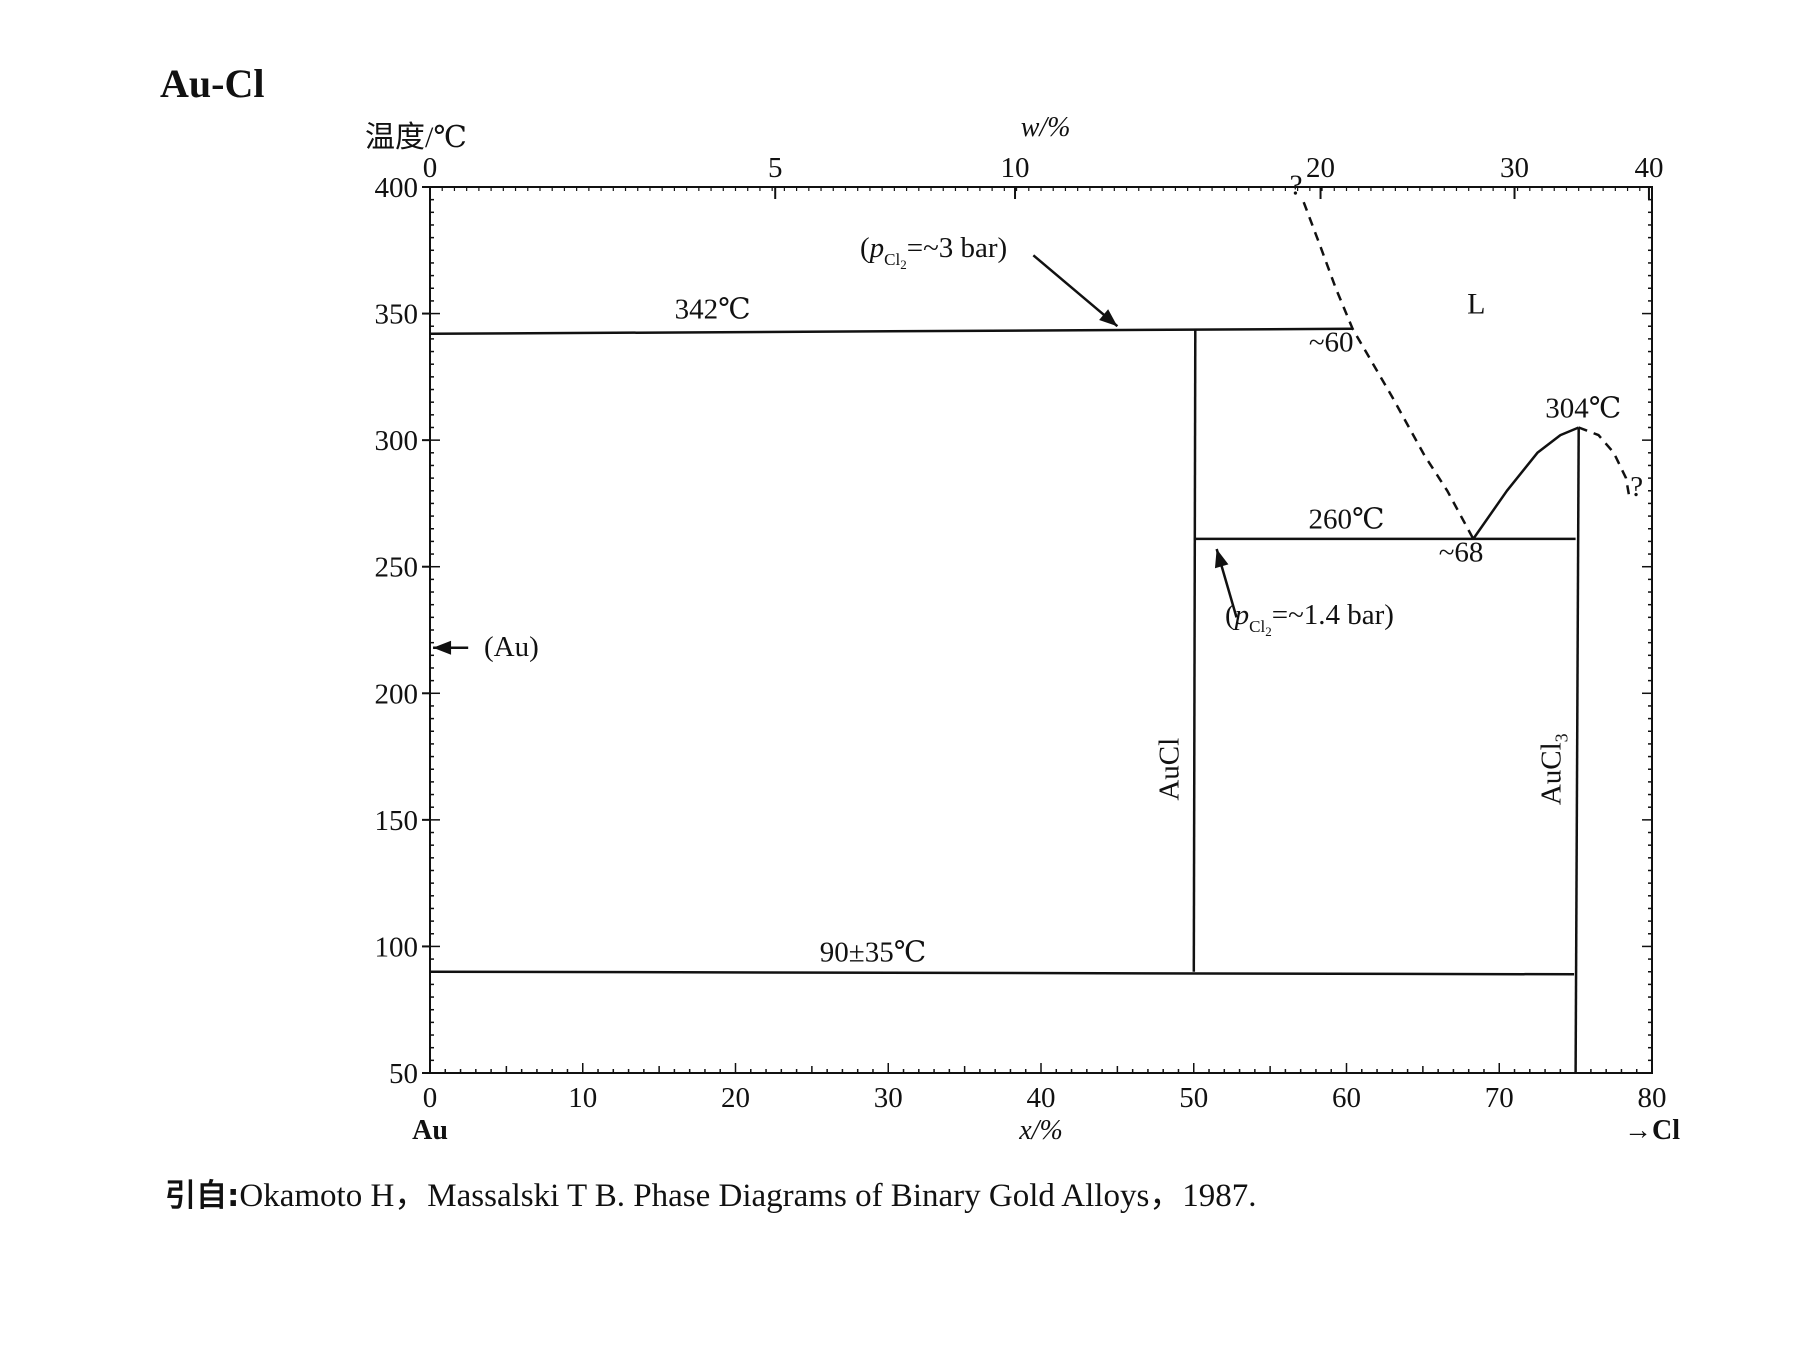  Describe the element at coordinates (1514, 168) in the screenshot. I see `w-tick-label: 30` at that location.